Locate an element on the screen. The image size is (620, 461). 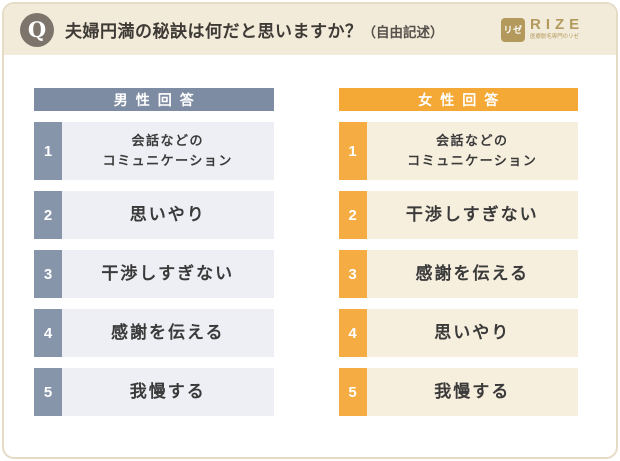
female-rank-row-5: 5 我慢する is located at coordinates (458, 392).